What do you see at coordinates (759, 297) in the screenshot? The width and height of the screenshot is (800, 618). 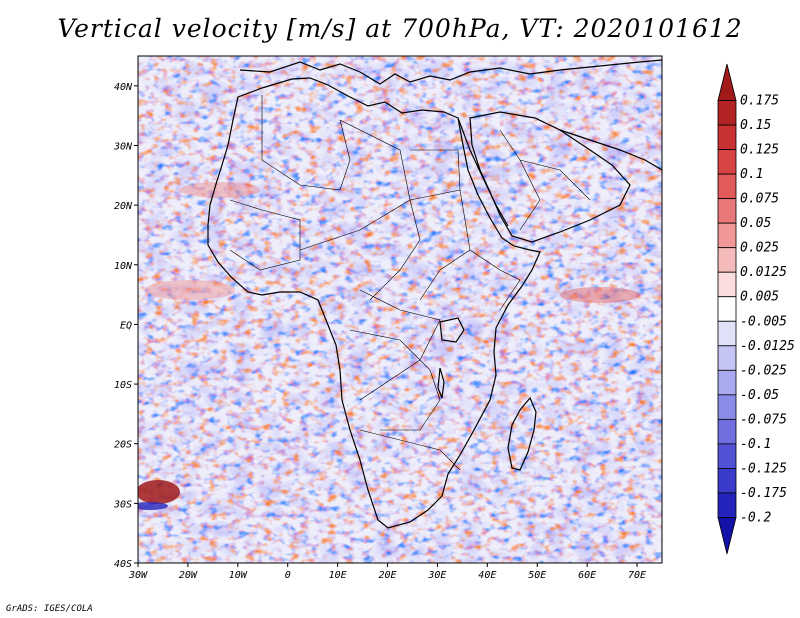 I see `colorbar-label: 0.005` at bounding box center [759, 297].